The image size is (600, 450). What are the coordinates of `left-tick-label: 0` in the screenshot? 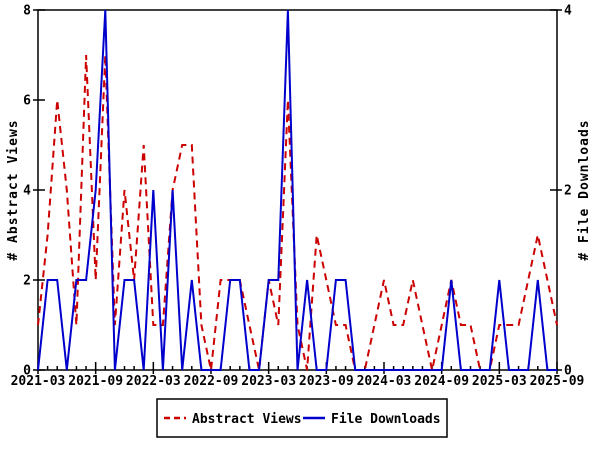 It's located at (27, 371).